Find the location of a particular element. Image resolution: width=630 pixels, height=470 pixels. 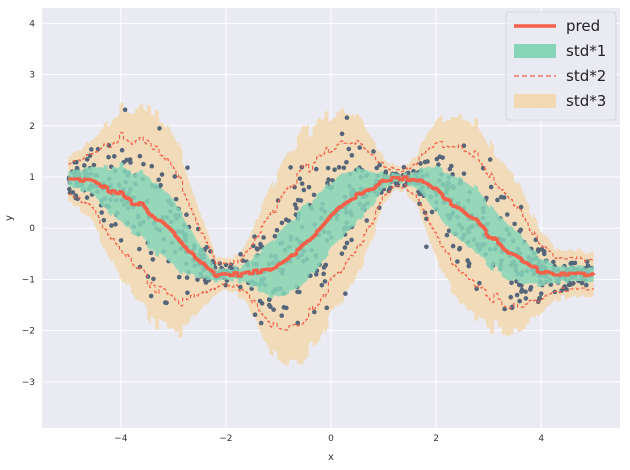

legend-label: std*2 is located at coordinates (586, 76).